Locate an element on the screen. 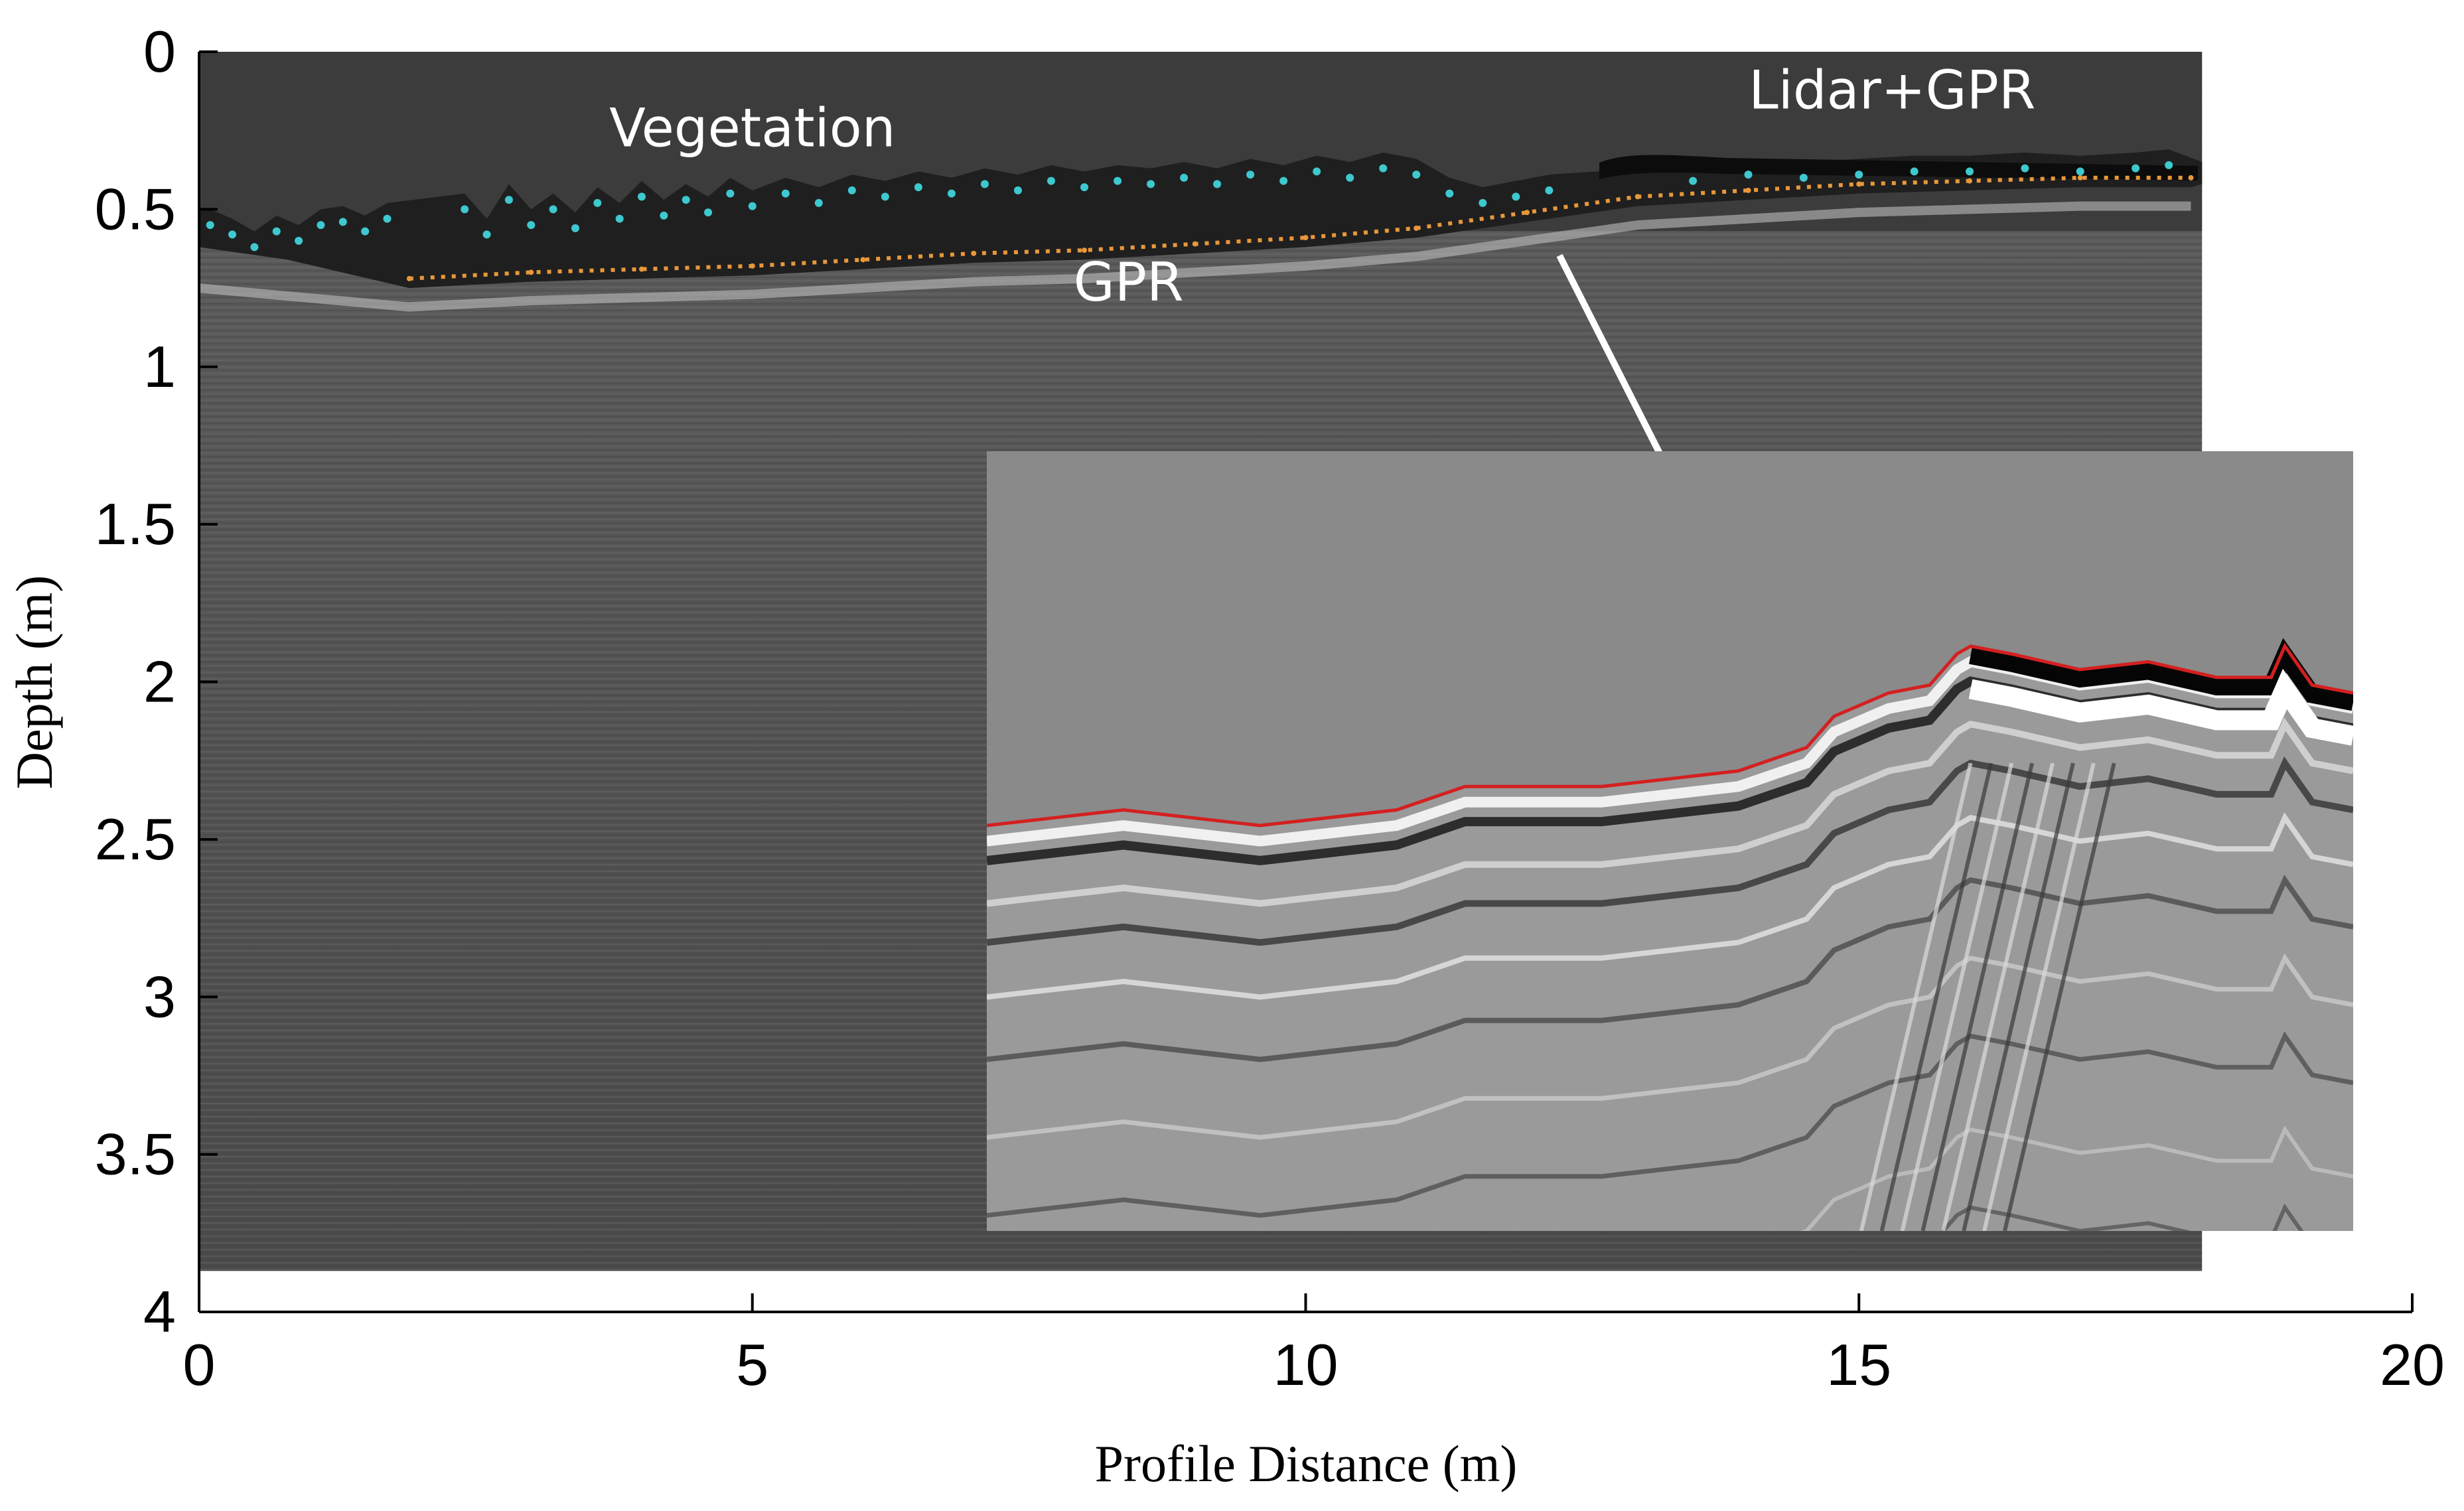  x-tick-label: 15 is located at coordinates (1858, 1365).